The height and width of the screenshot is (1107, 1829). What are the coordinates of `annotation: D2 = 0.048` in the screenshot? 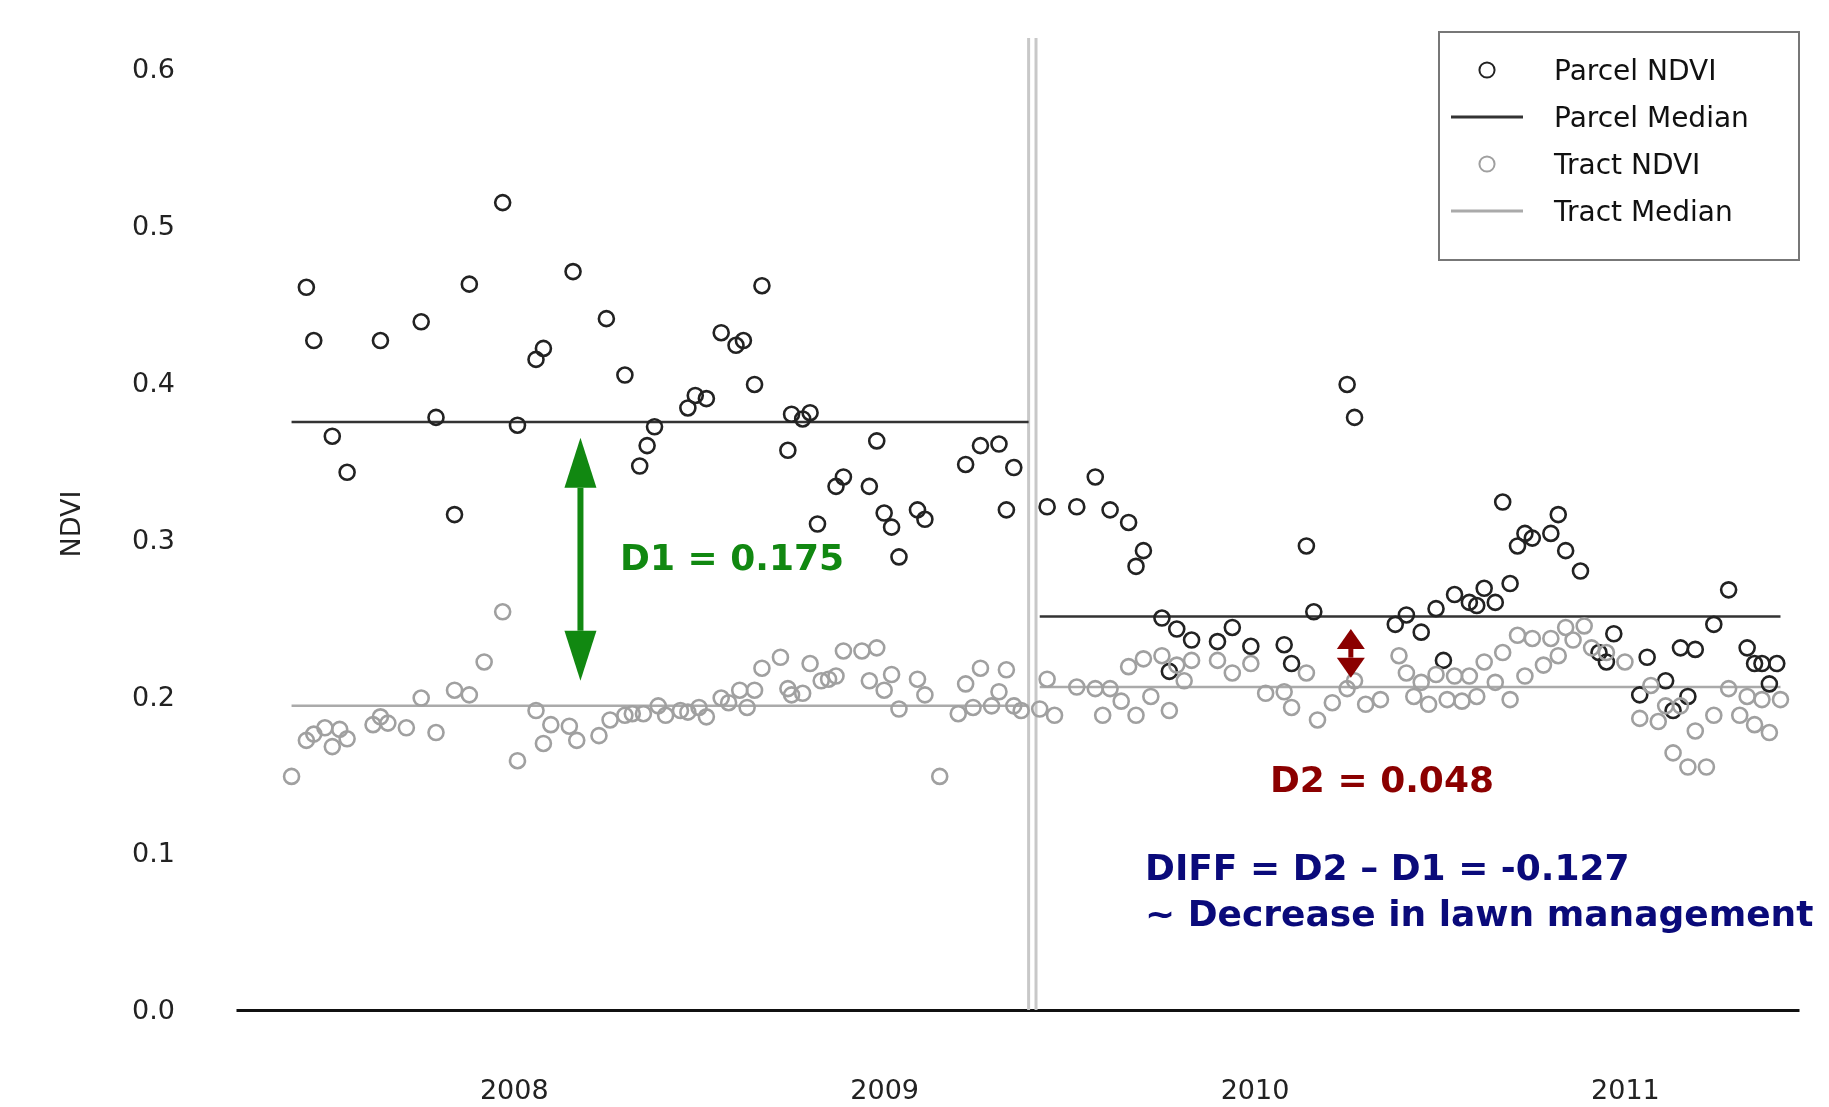 It's located at (1382, 779).